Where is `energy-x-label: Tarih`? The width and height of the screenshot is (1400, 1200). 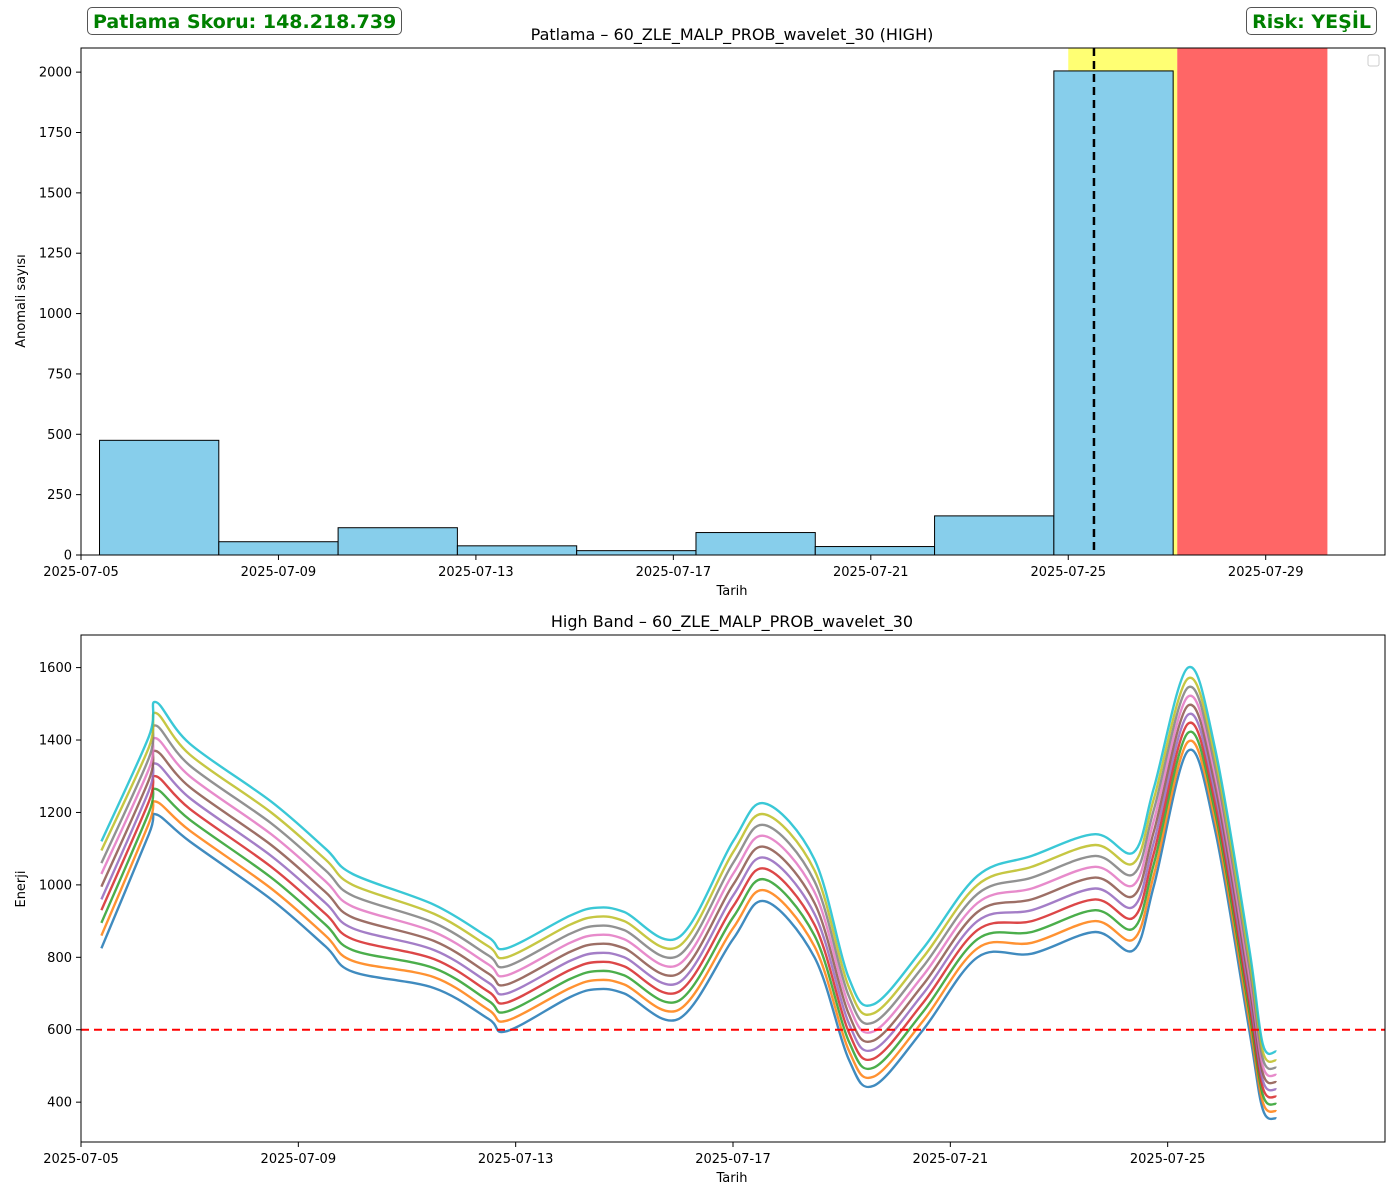 energy-x-label: Tarih is located at coordinates (732, 1178).